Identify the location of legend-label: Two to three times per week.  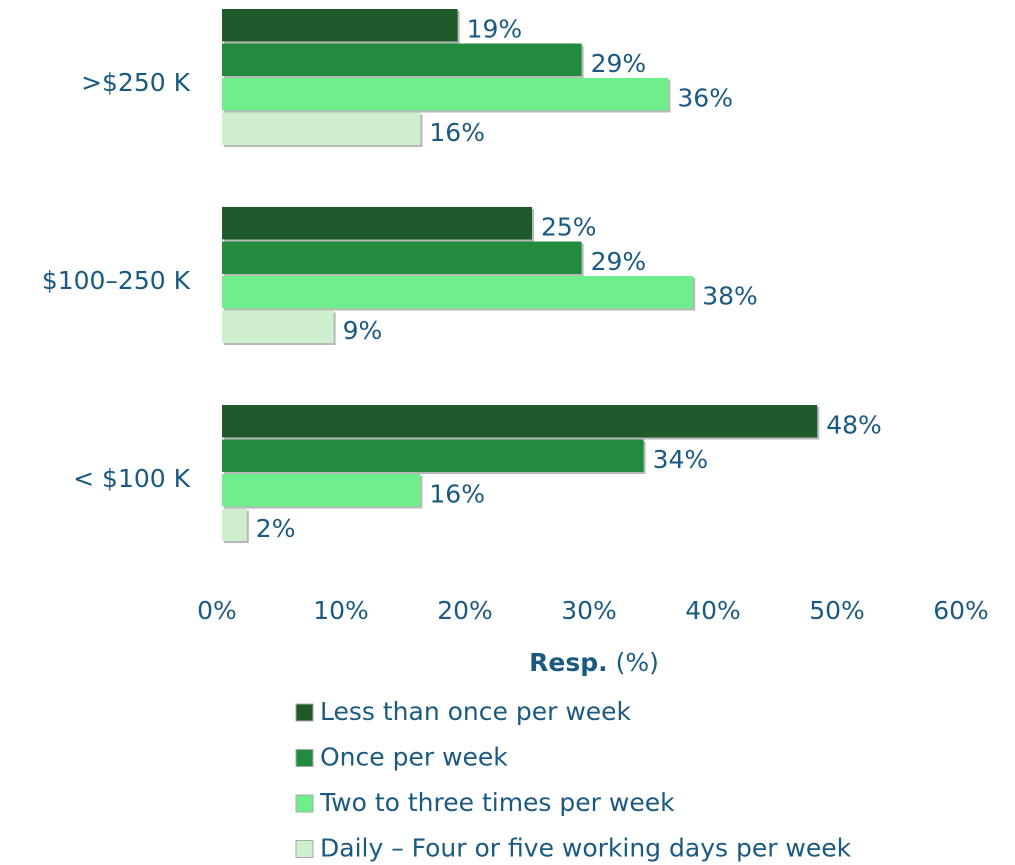
(497, 802).